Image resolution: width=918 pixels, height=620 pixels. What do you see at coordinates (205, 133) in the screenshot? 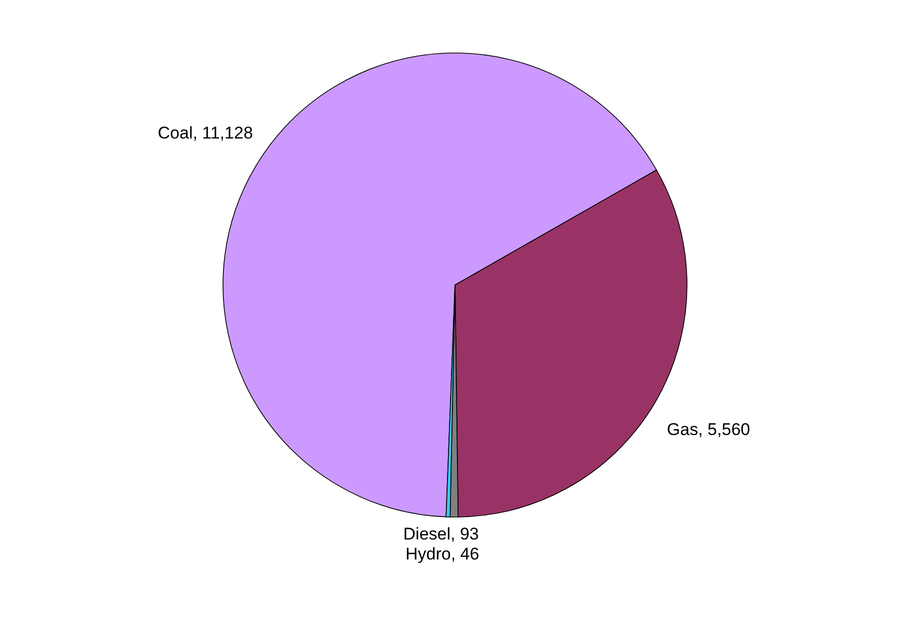
I see `slice-label: Coal, 11,128` at bounding box center [205, 133].